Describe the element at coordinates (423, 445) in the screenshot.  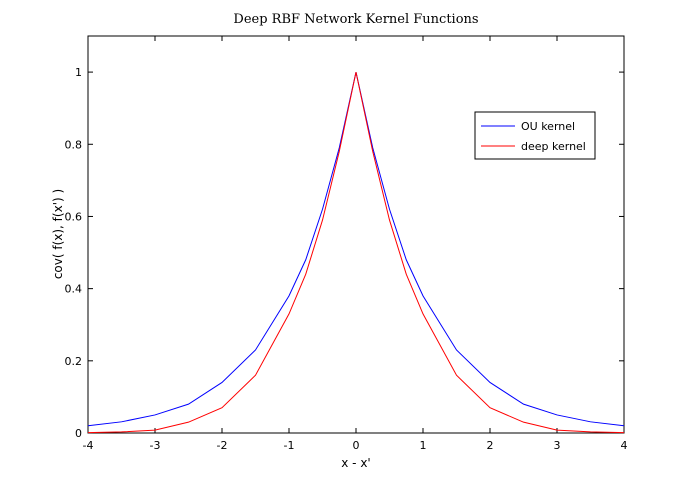
I see `x-tick-label: 1` at that location.